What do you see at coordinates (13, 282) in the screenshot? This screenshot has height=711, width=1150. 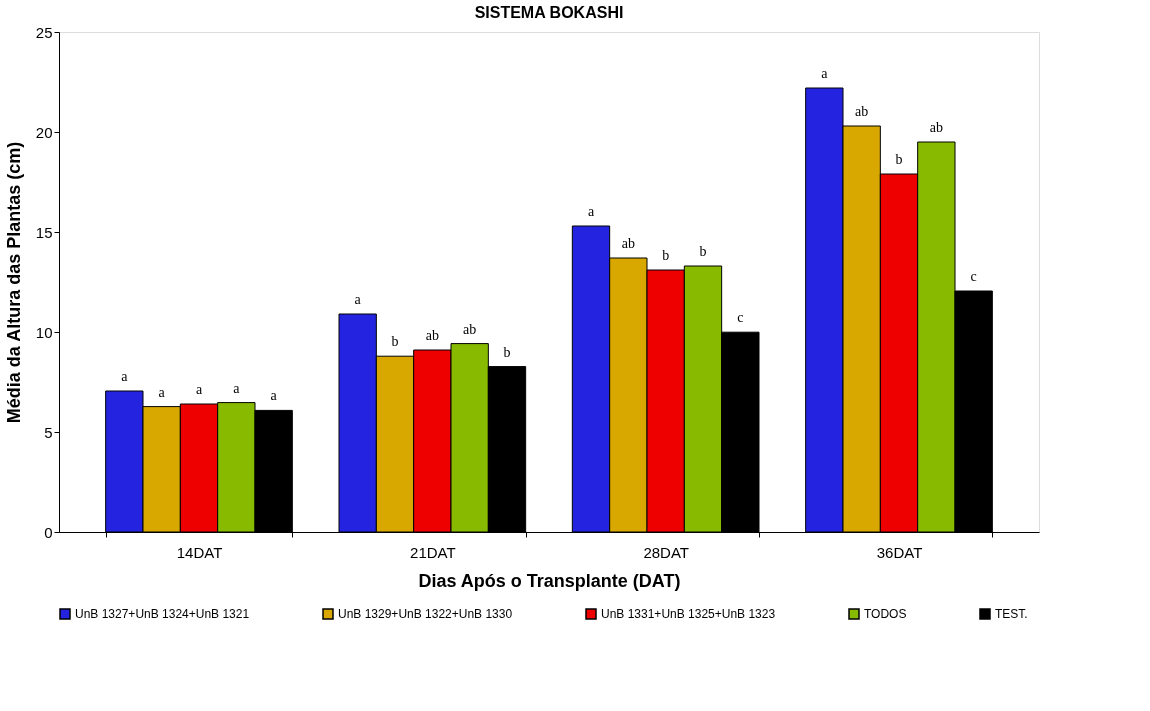 I see `y-axis-title: Média da Altura das Plantas (cm)` at bounding box center [13, 282].